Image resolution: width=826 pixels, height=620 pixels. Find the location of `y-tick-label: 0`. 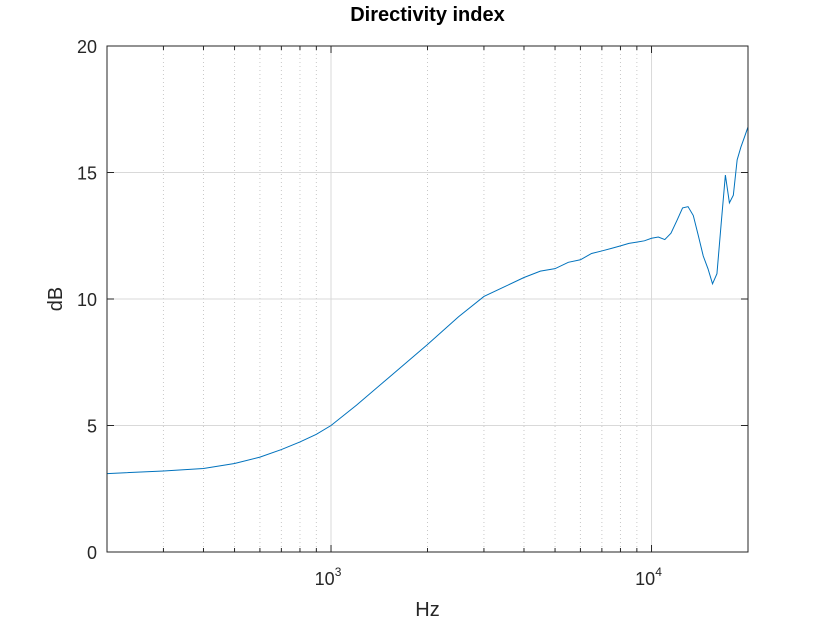

y-tick-label: 0 is located at coordinates (92, 553).